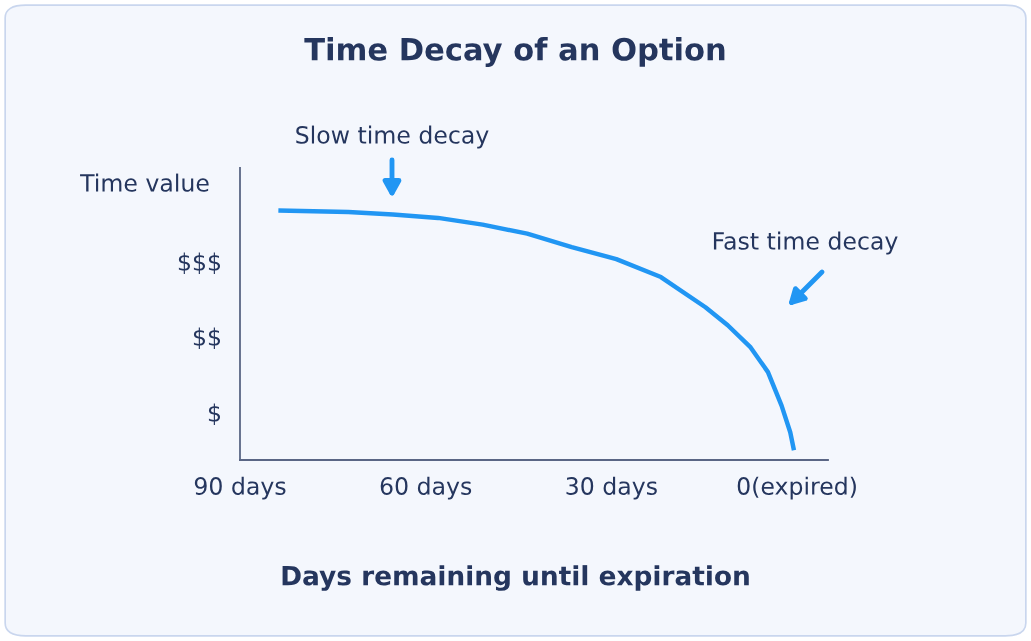 This screenshot has height=641, width=1031. What do you see at coordinates (392, 137) in the screenshot?
I see `text: Slow time decay` at bounding box center [392, 137].